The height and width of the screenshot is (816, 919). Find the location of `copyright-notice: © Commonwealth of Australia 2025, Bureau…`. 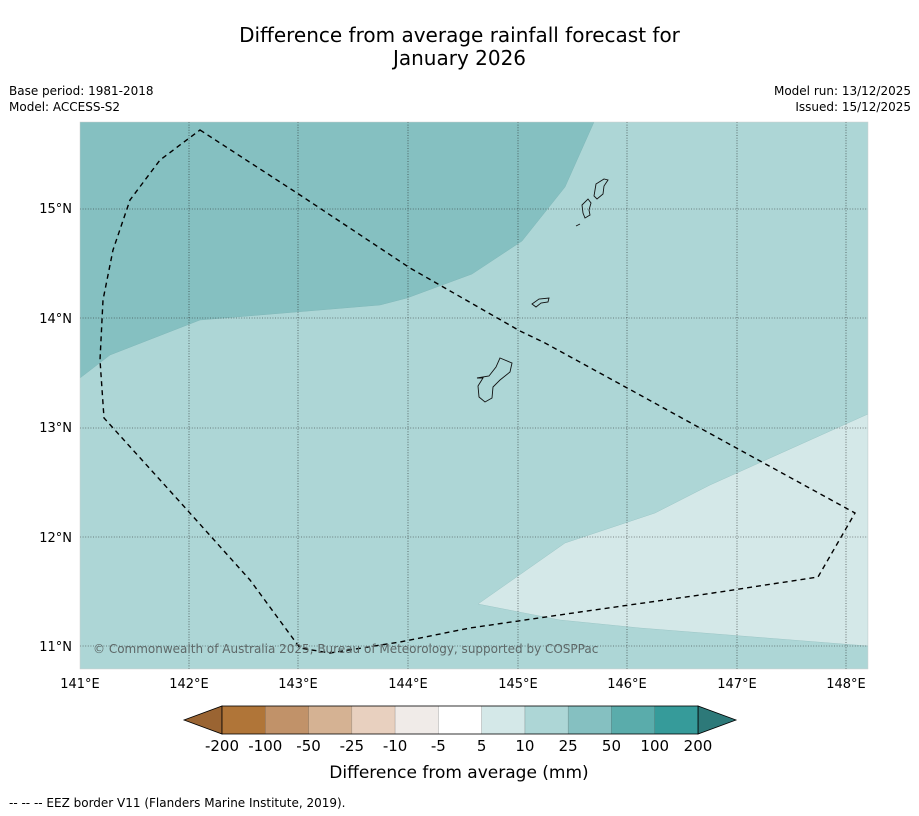

copyright-notice: © Commonwealth of Australia 2025, Bureau… is located at coordinates (345, 649).